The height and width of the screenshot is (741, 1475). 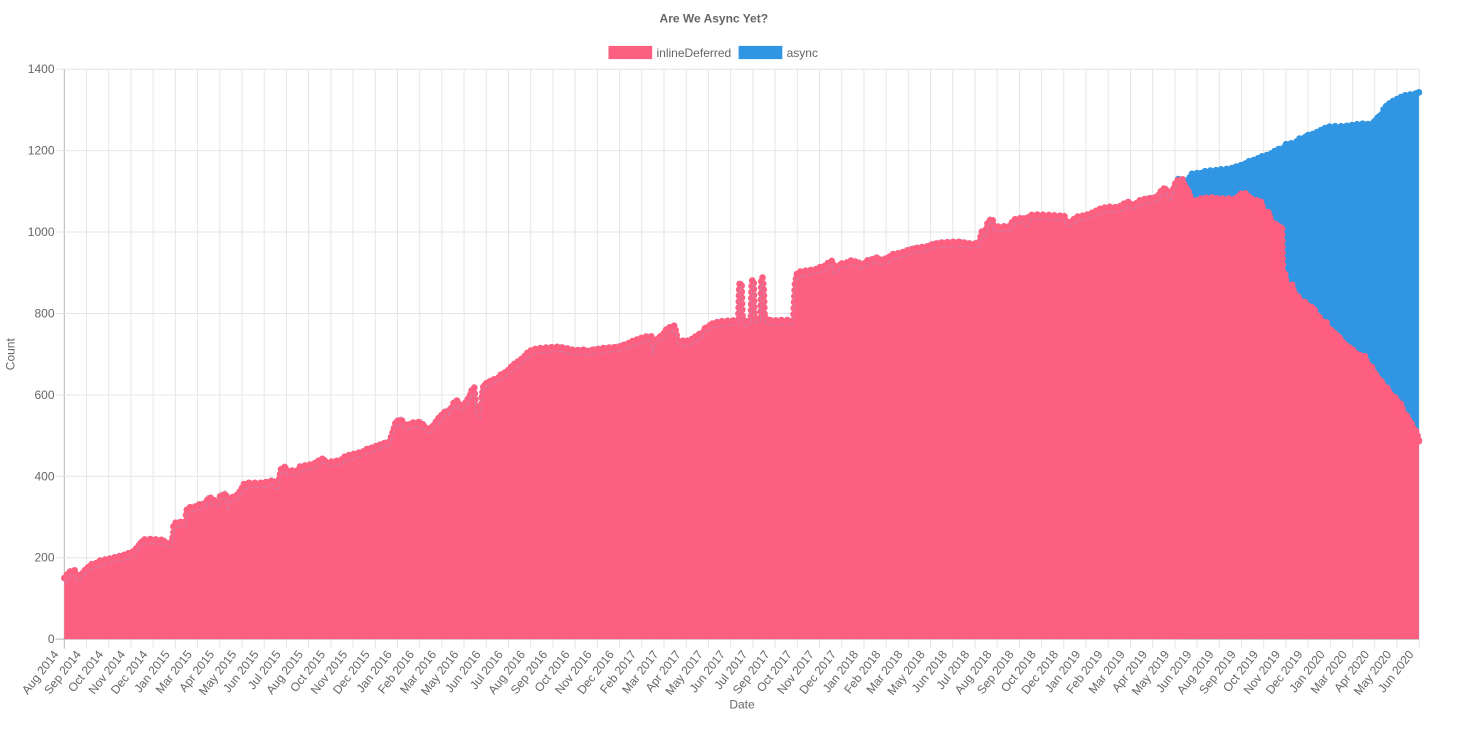 I want to click on svg-text: async, so click(x=802, y=53).